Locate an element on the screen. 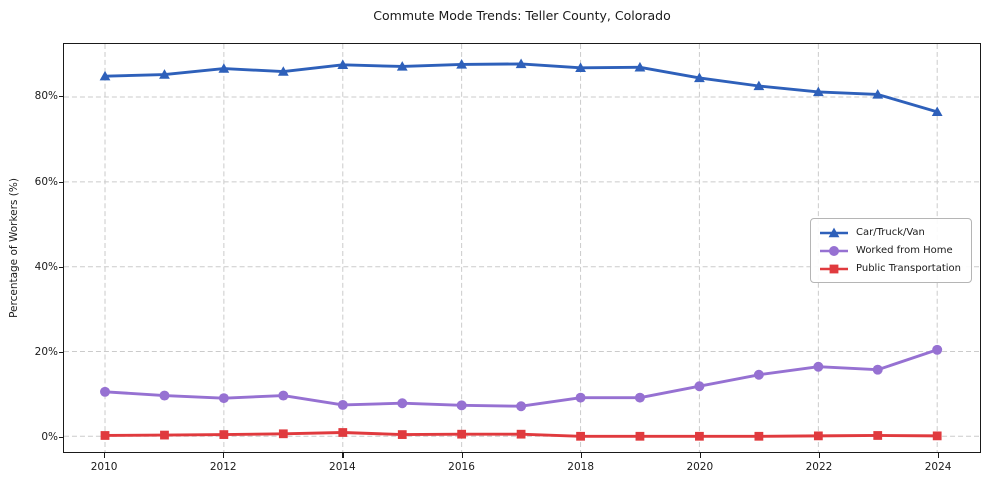 The image size is (990, 490). legend-item-label: Public Transportation is located at coordinates (908, 268).